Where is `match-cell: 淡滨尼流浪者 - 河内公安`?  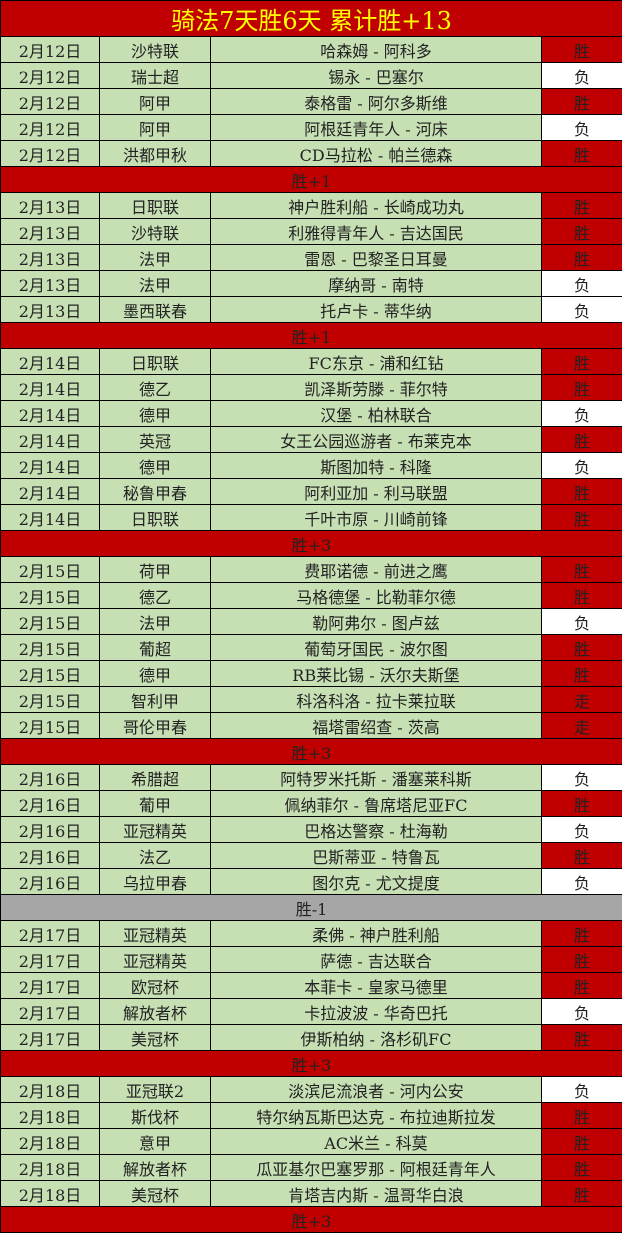 match-cell: 淡滨尼流浪者 - 河内公安 is located at coordinates (376, 1090).